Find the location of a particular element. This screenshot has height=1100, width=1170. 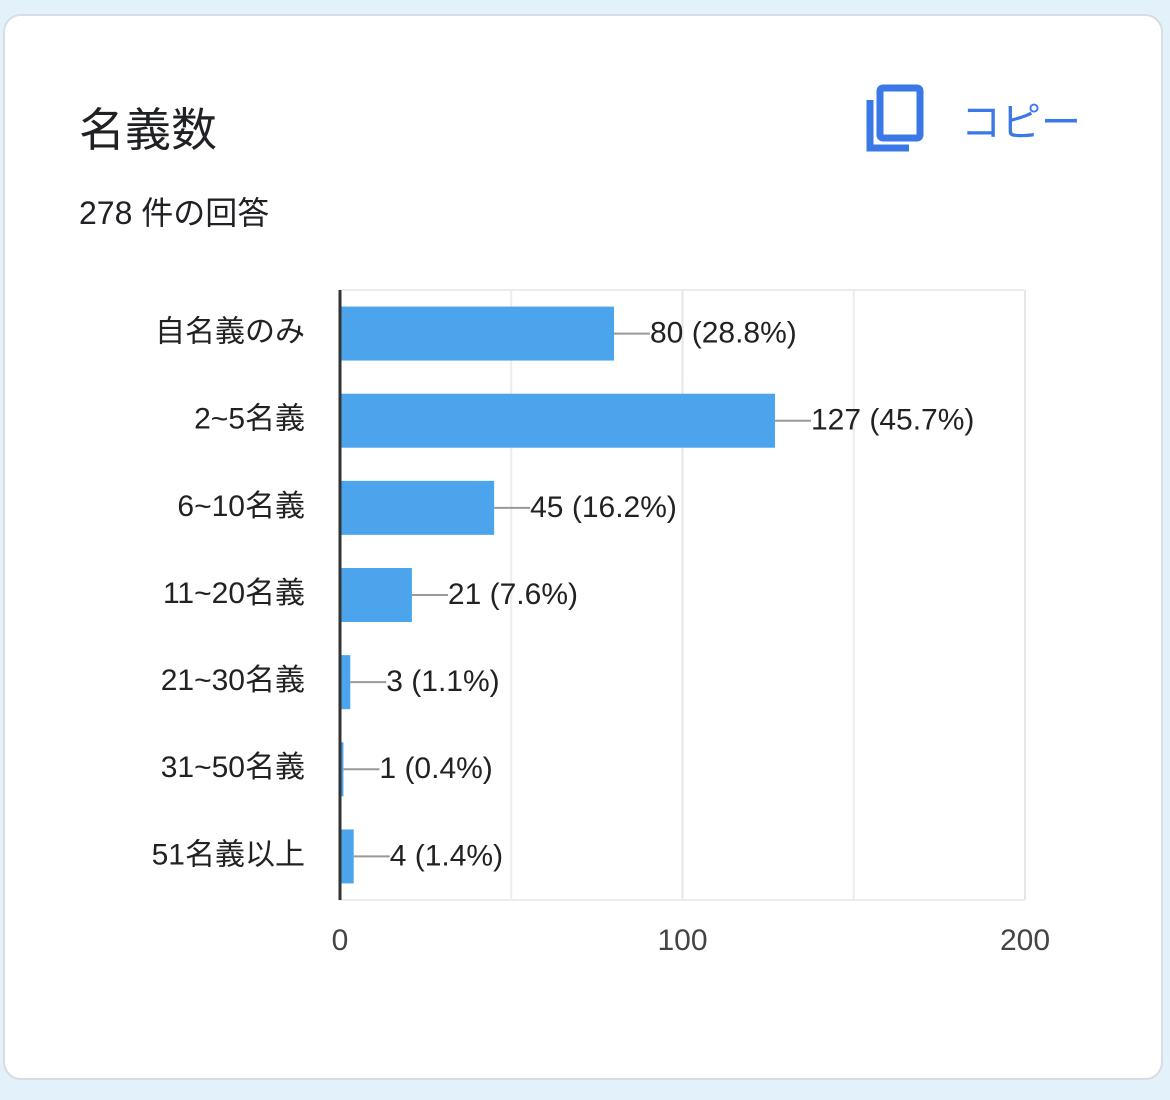

y-tick-label: 2~5名義 is located at coordinates (249, 419).